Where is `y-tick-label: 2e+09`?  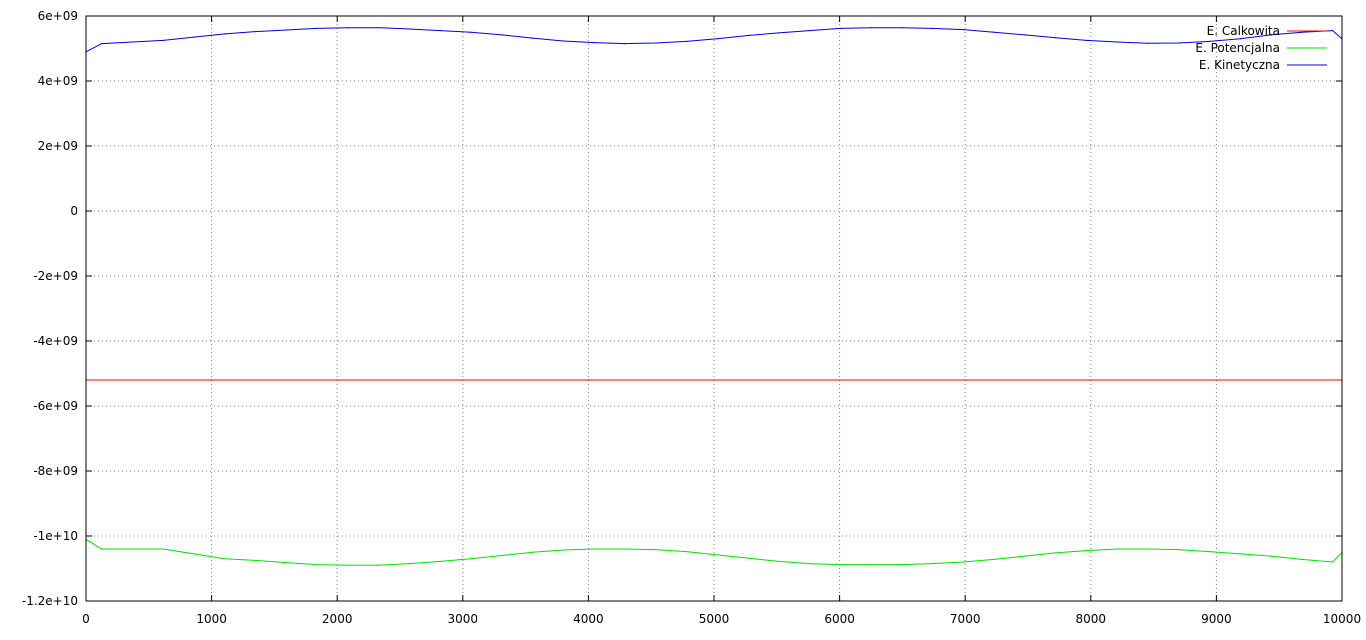
y-tick-label: 2e+09 is located at coordinates (58, 146).